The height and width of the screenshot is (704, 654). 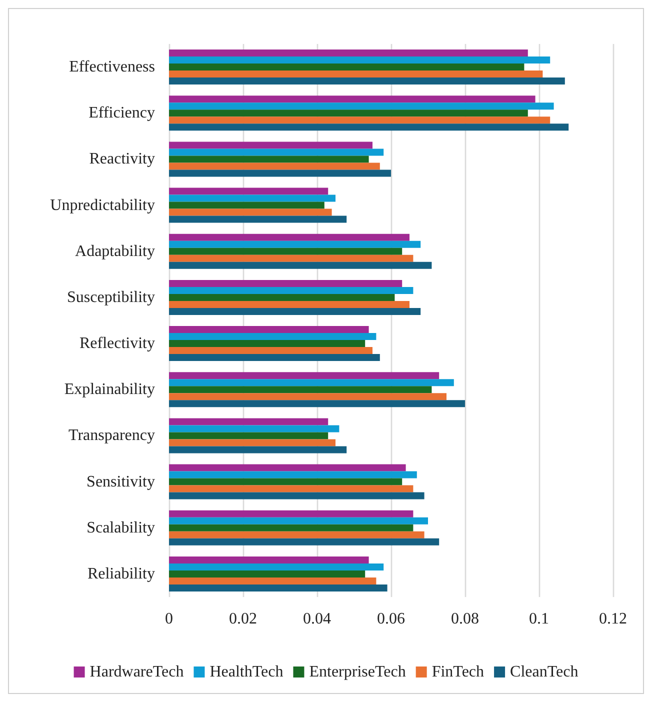 What do you see at coordinates (317, 619) in the screenshot?
I see `x-tick-label: 0.04` at bounding box center [317, 619].